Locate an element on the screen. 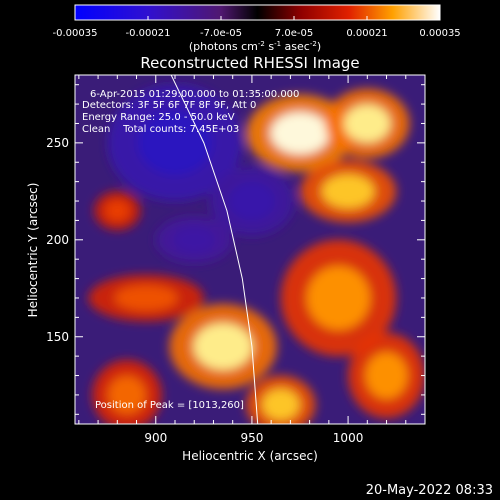 Image resolution: width=500 pixels, height=500 pixels. y-tick-label: 200 is located at coordinates (57, 240).